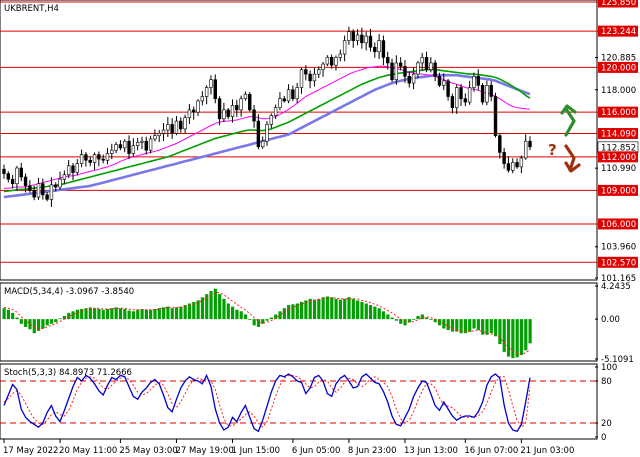 This screenshot has height=457, width=640. Describe the element at coordinates (88, 451) in the screenshot. I see `time-tick-label: 20 May 11:00` at that location.